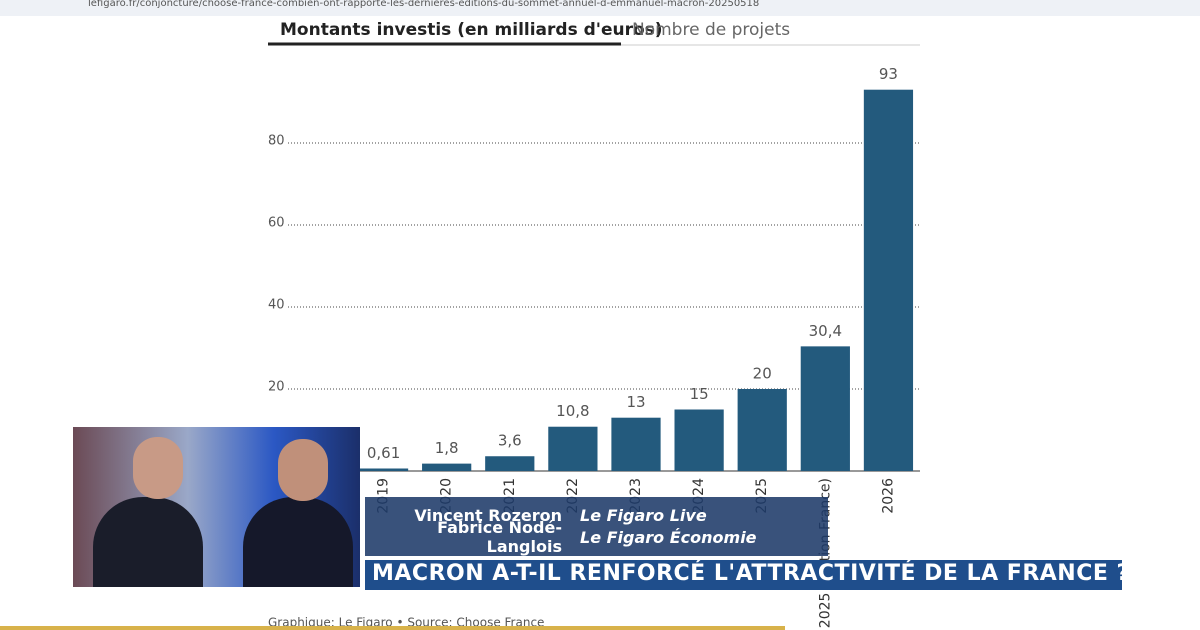 The image size is (1200, 630). What do you see at coordinates (888, 496) in the screenshot?
I see `x-tick-label: 2026` at bounding box center [888, 496].